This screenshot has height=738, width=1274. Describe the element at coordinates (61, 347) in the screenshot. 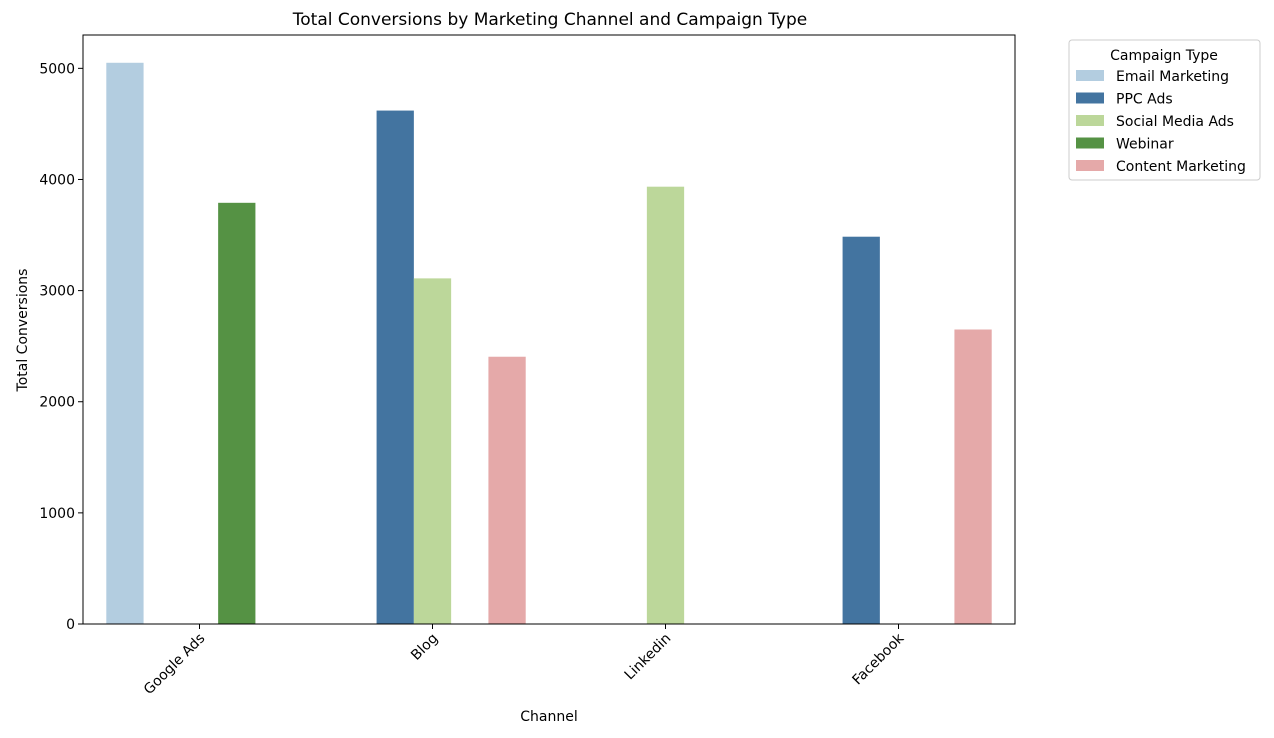

I see `y-axis-ticks: 0 1000 2000 3000 4000 5000` at that location.